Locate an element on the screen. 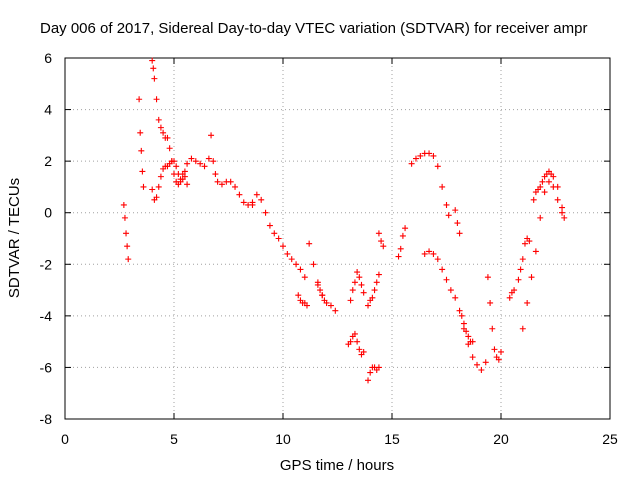 This screenshot has width=640, height=480. x-tick-label: 0 is located at coordinates (65, 439).